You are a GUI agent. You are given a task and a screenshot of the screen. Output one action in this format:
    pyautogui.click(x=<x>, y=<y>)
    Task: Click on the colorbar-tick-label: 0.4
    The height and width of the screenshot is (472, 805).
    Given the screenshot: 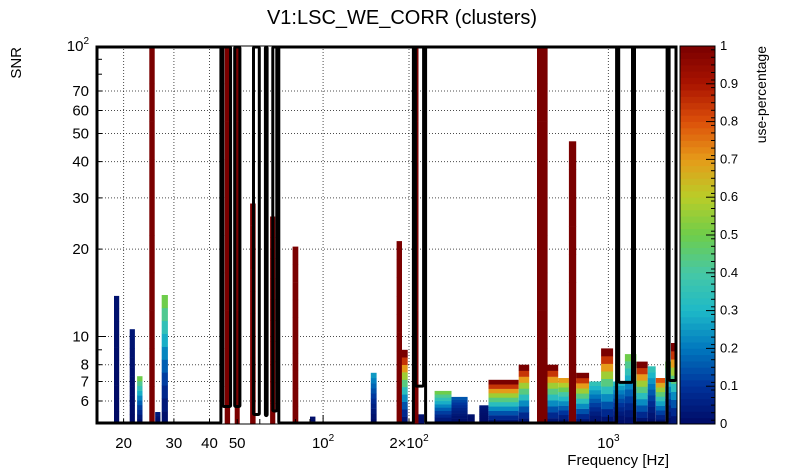 What is the action you would take?
    pyautogui.click(x=729, y=272)
    